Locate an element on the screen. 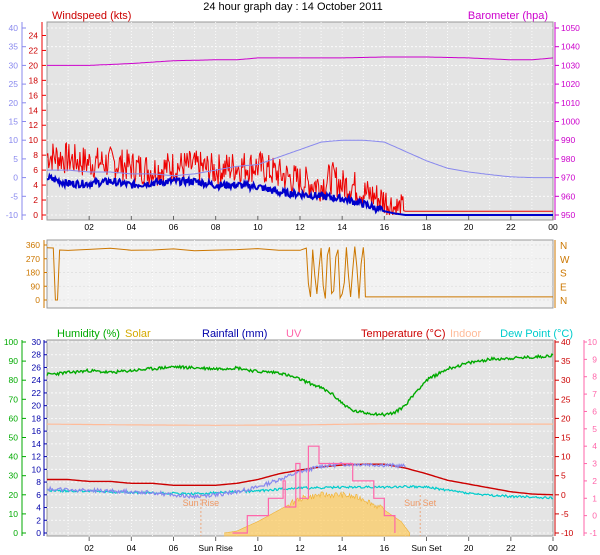  series-avg is located at coordinates (299, 194).